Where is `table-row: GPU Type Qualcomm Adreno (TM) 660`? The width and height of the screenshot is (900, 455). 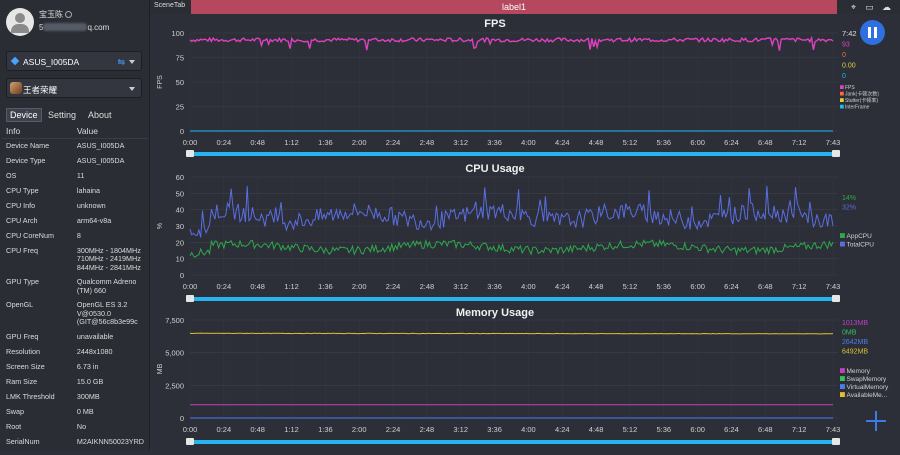
table-row: GPU Type Qualcomm Adreno (TM) 660 is located at coordinates (75, 286).